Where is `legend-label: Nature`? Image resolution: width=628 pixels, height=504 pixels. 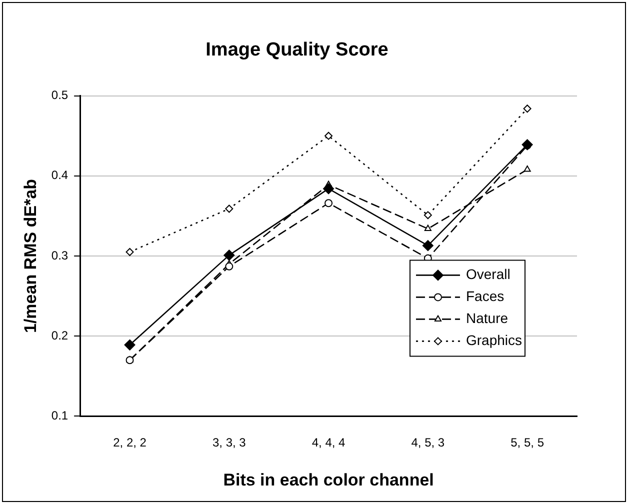
legend-label: Nature is located at coordinates (487, 318).